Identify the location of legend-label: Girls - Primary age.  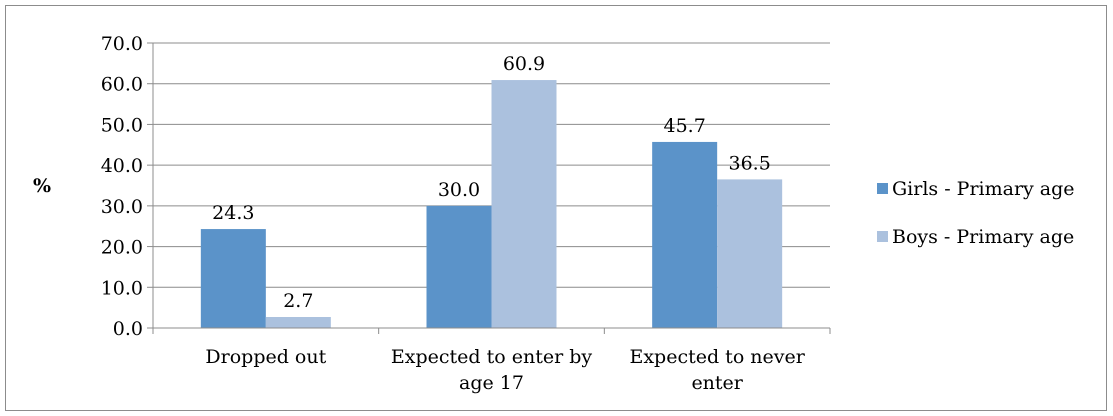
(983, 189).